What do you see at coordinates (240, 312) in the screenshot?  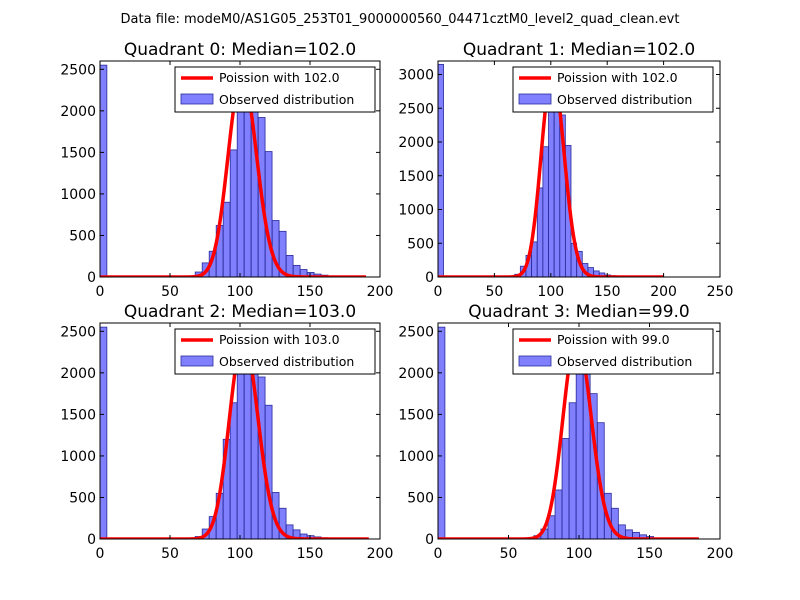 I see `subplot-title: Quadrant 2: Median=103.0` at bounding box center [240, 312].